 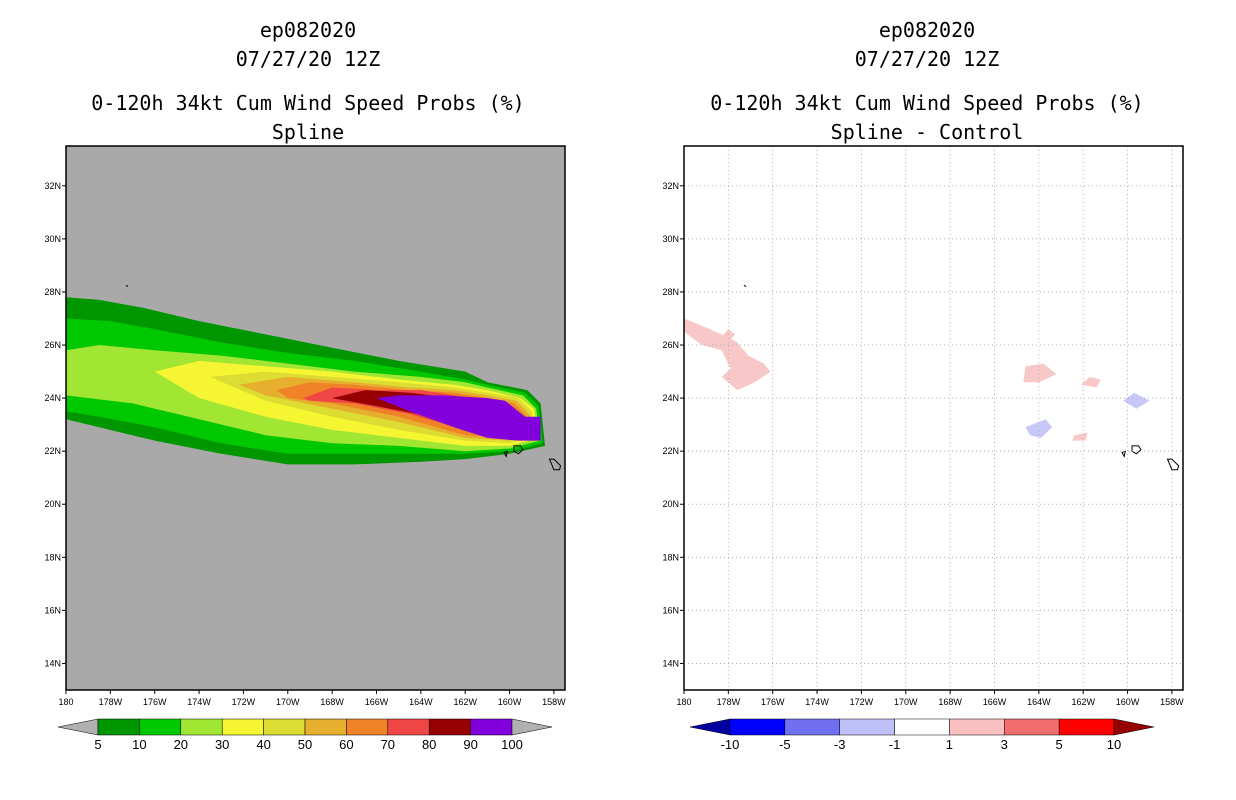 What do you see at coordinates (1083, 702) in the screenshot?
I see `right-x-tick-label: 162W` at bounding box center [1083, 702].